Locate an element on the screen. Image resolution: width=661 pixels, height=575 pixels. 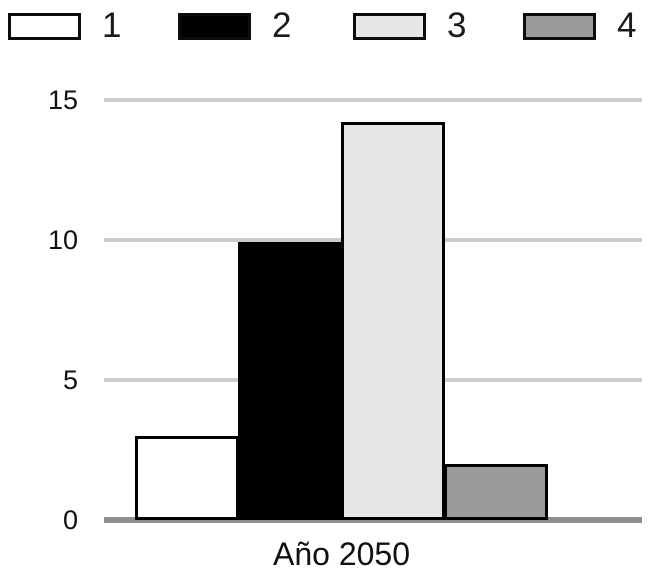
legend-item: 2 is located at coordinates (234, 26).